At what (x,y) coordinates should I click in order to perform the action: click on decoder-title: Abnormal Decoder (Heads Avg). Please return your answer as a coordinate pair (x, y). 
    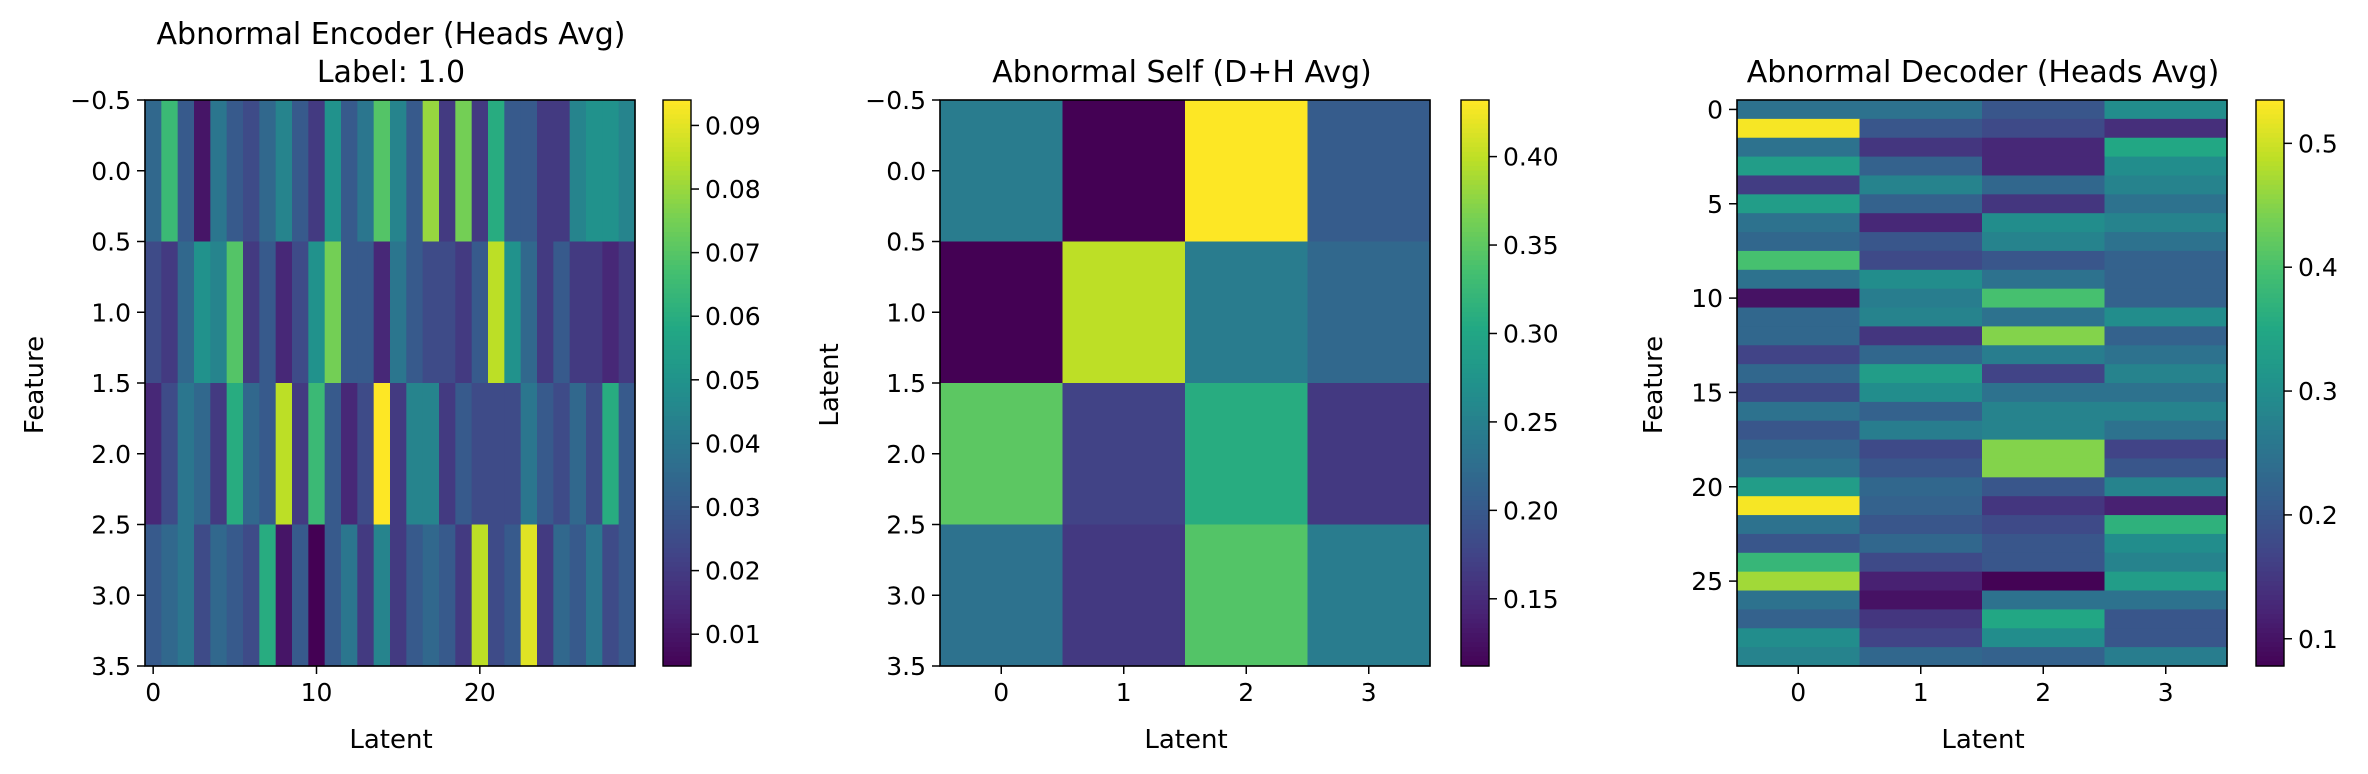
    Looking at the image, I should click on (1983, 72).